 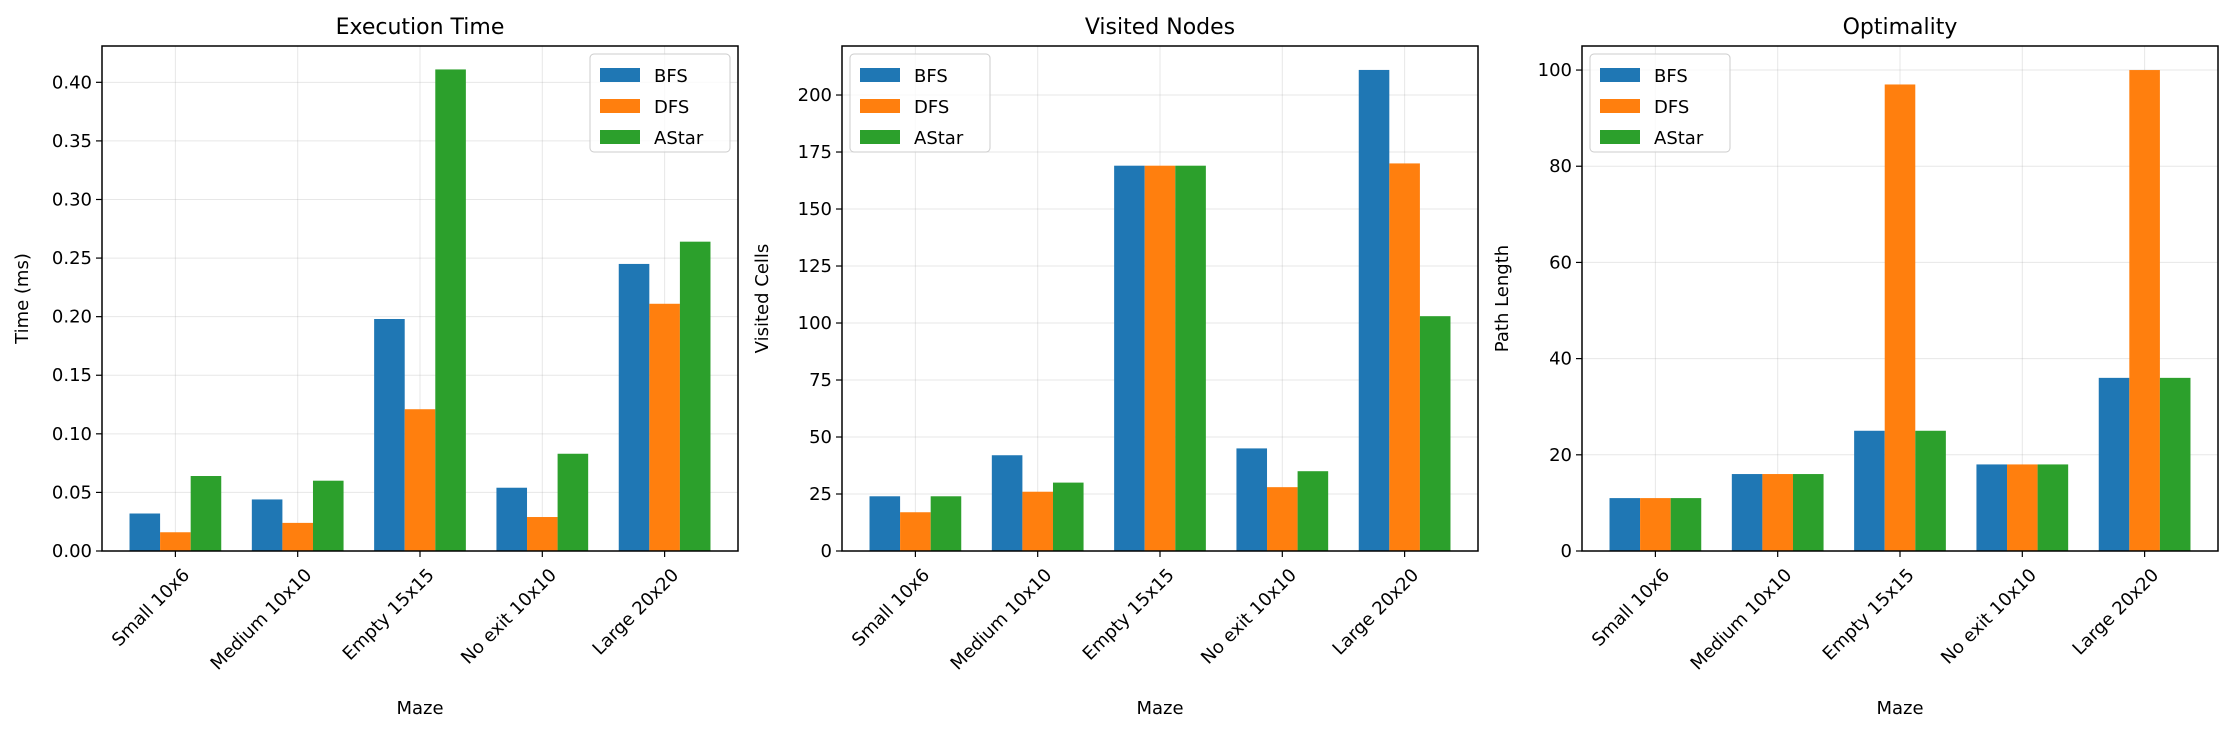 I want to click on y-tick-label: 0.15, so click(x=72, y=375).